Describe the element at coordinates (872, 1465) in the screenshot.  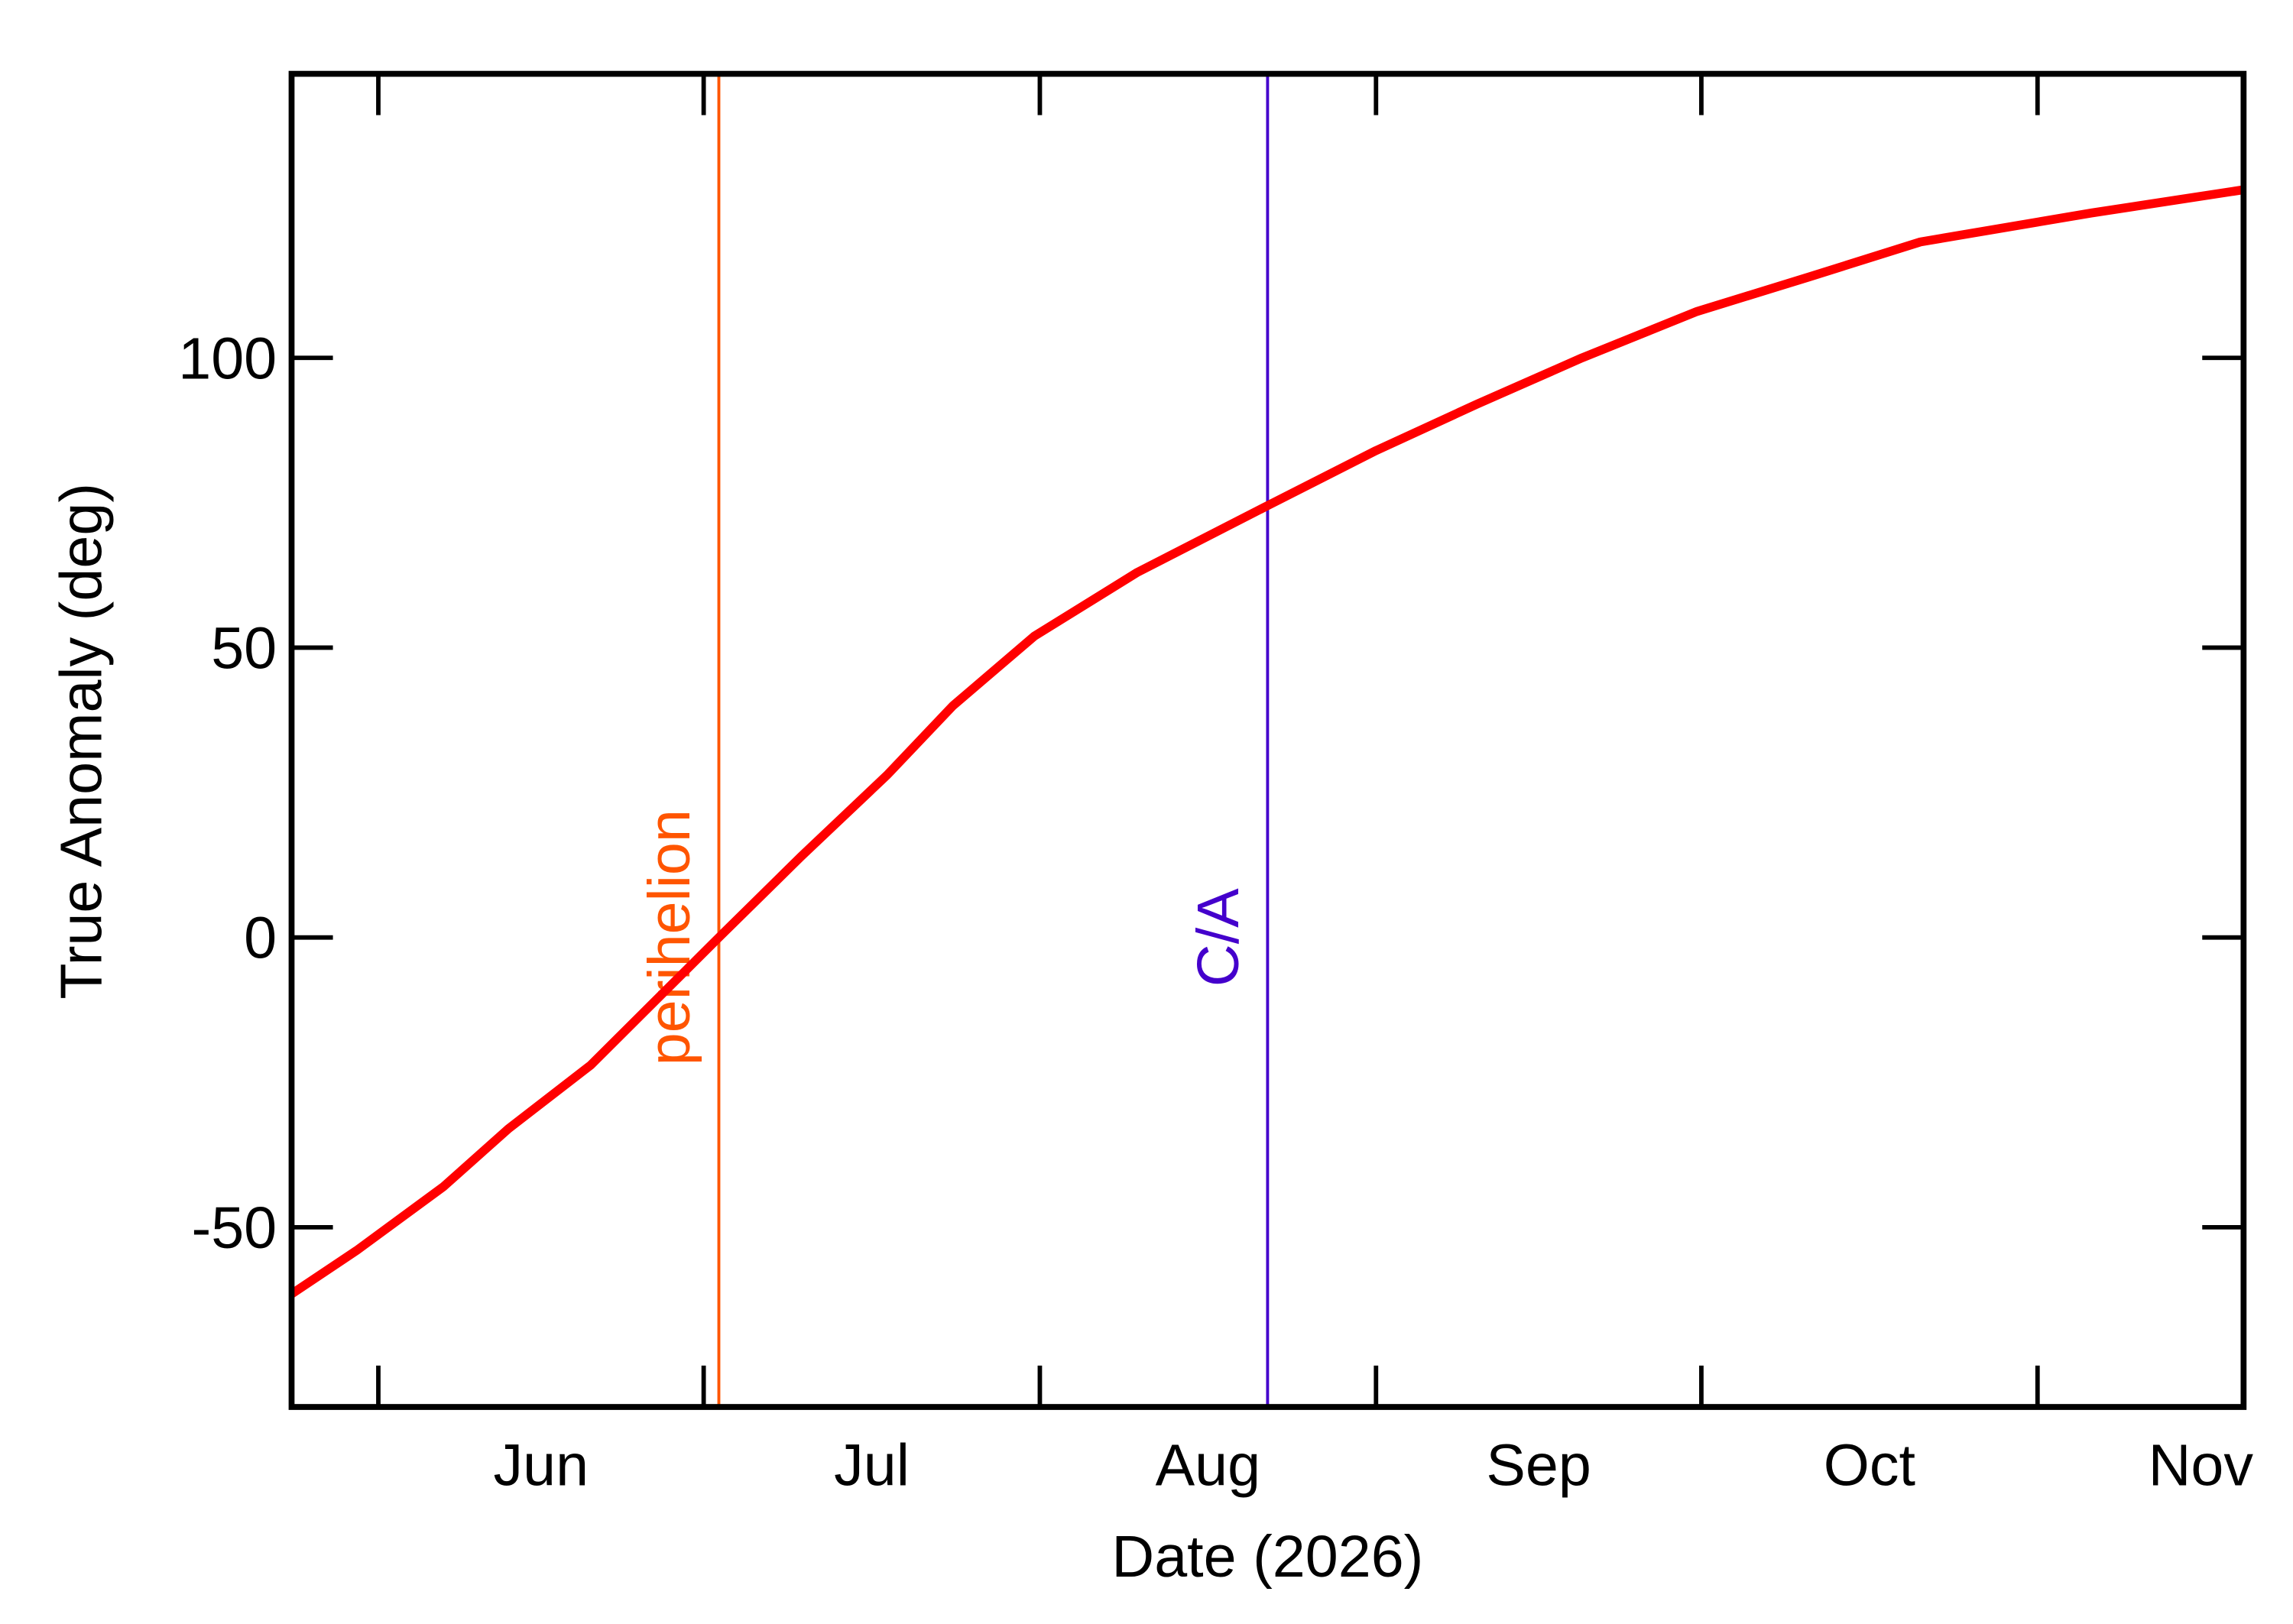
I see `x-tick-label: Jul` at that location.